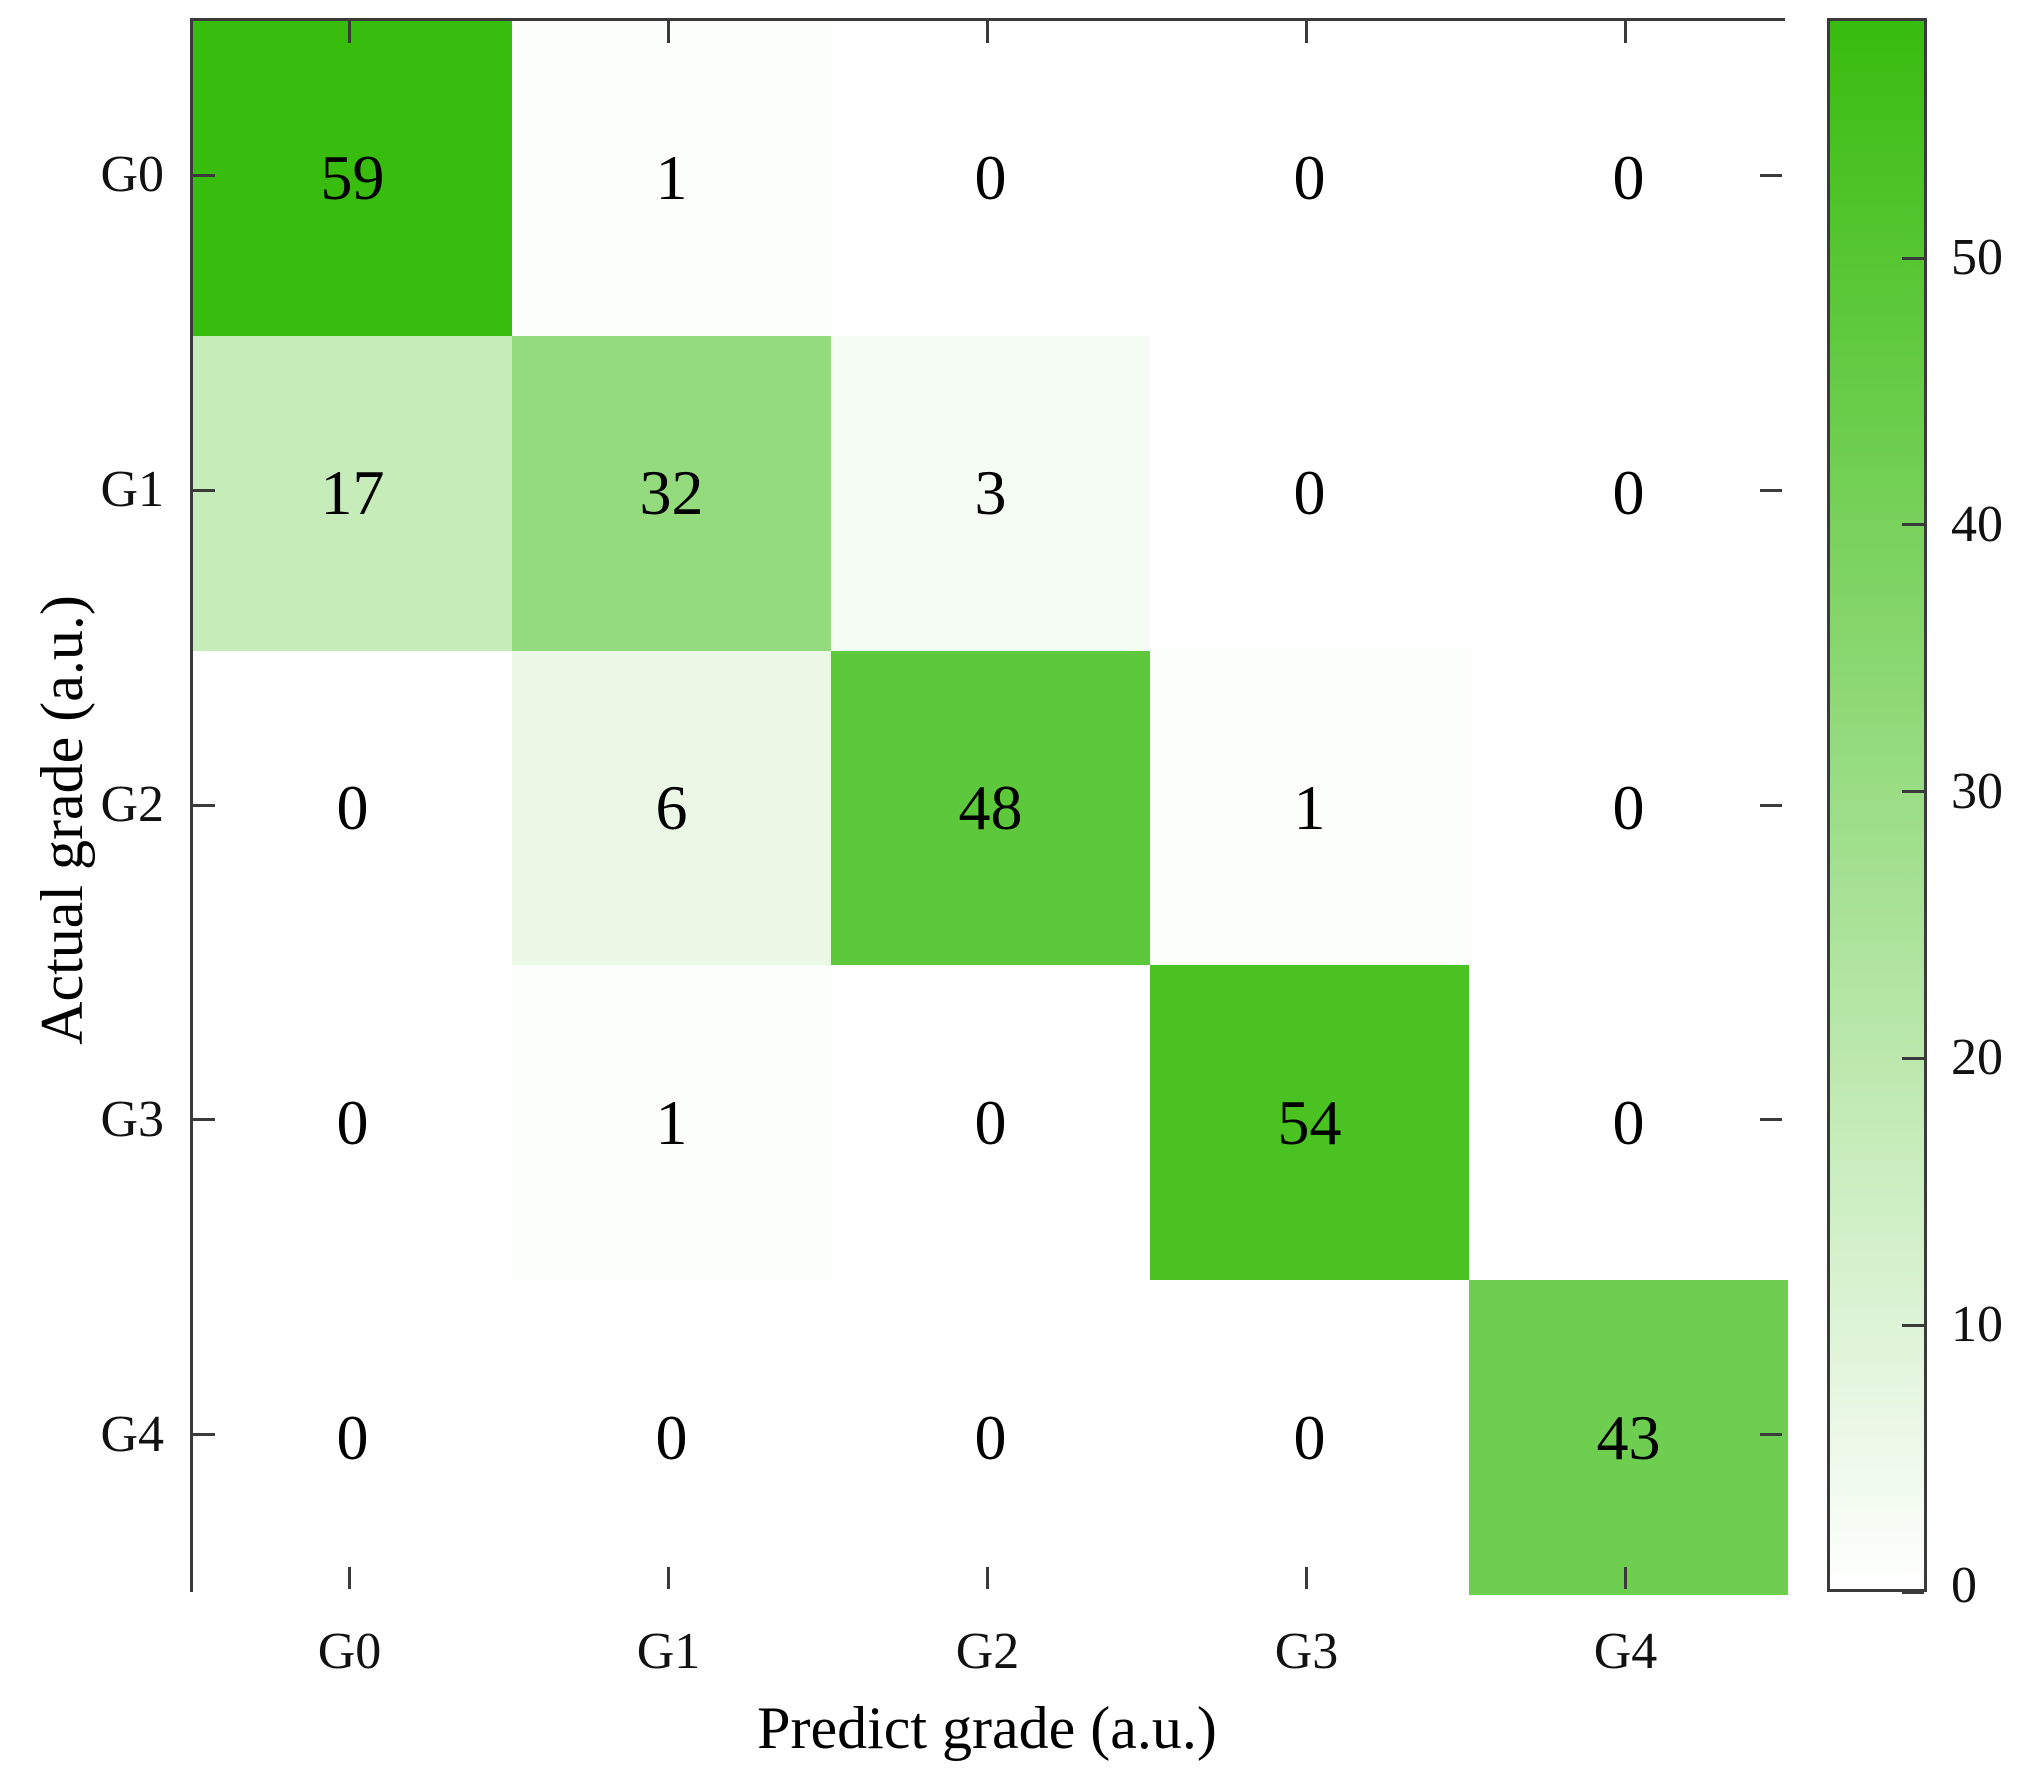  Describe the element at coordinates (132, 804) in the screenshot. I see `y-tick-label: G2` at that location.